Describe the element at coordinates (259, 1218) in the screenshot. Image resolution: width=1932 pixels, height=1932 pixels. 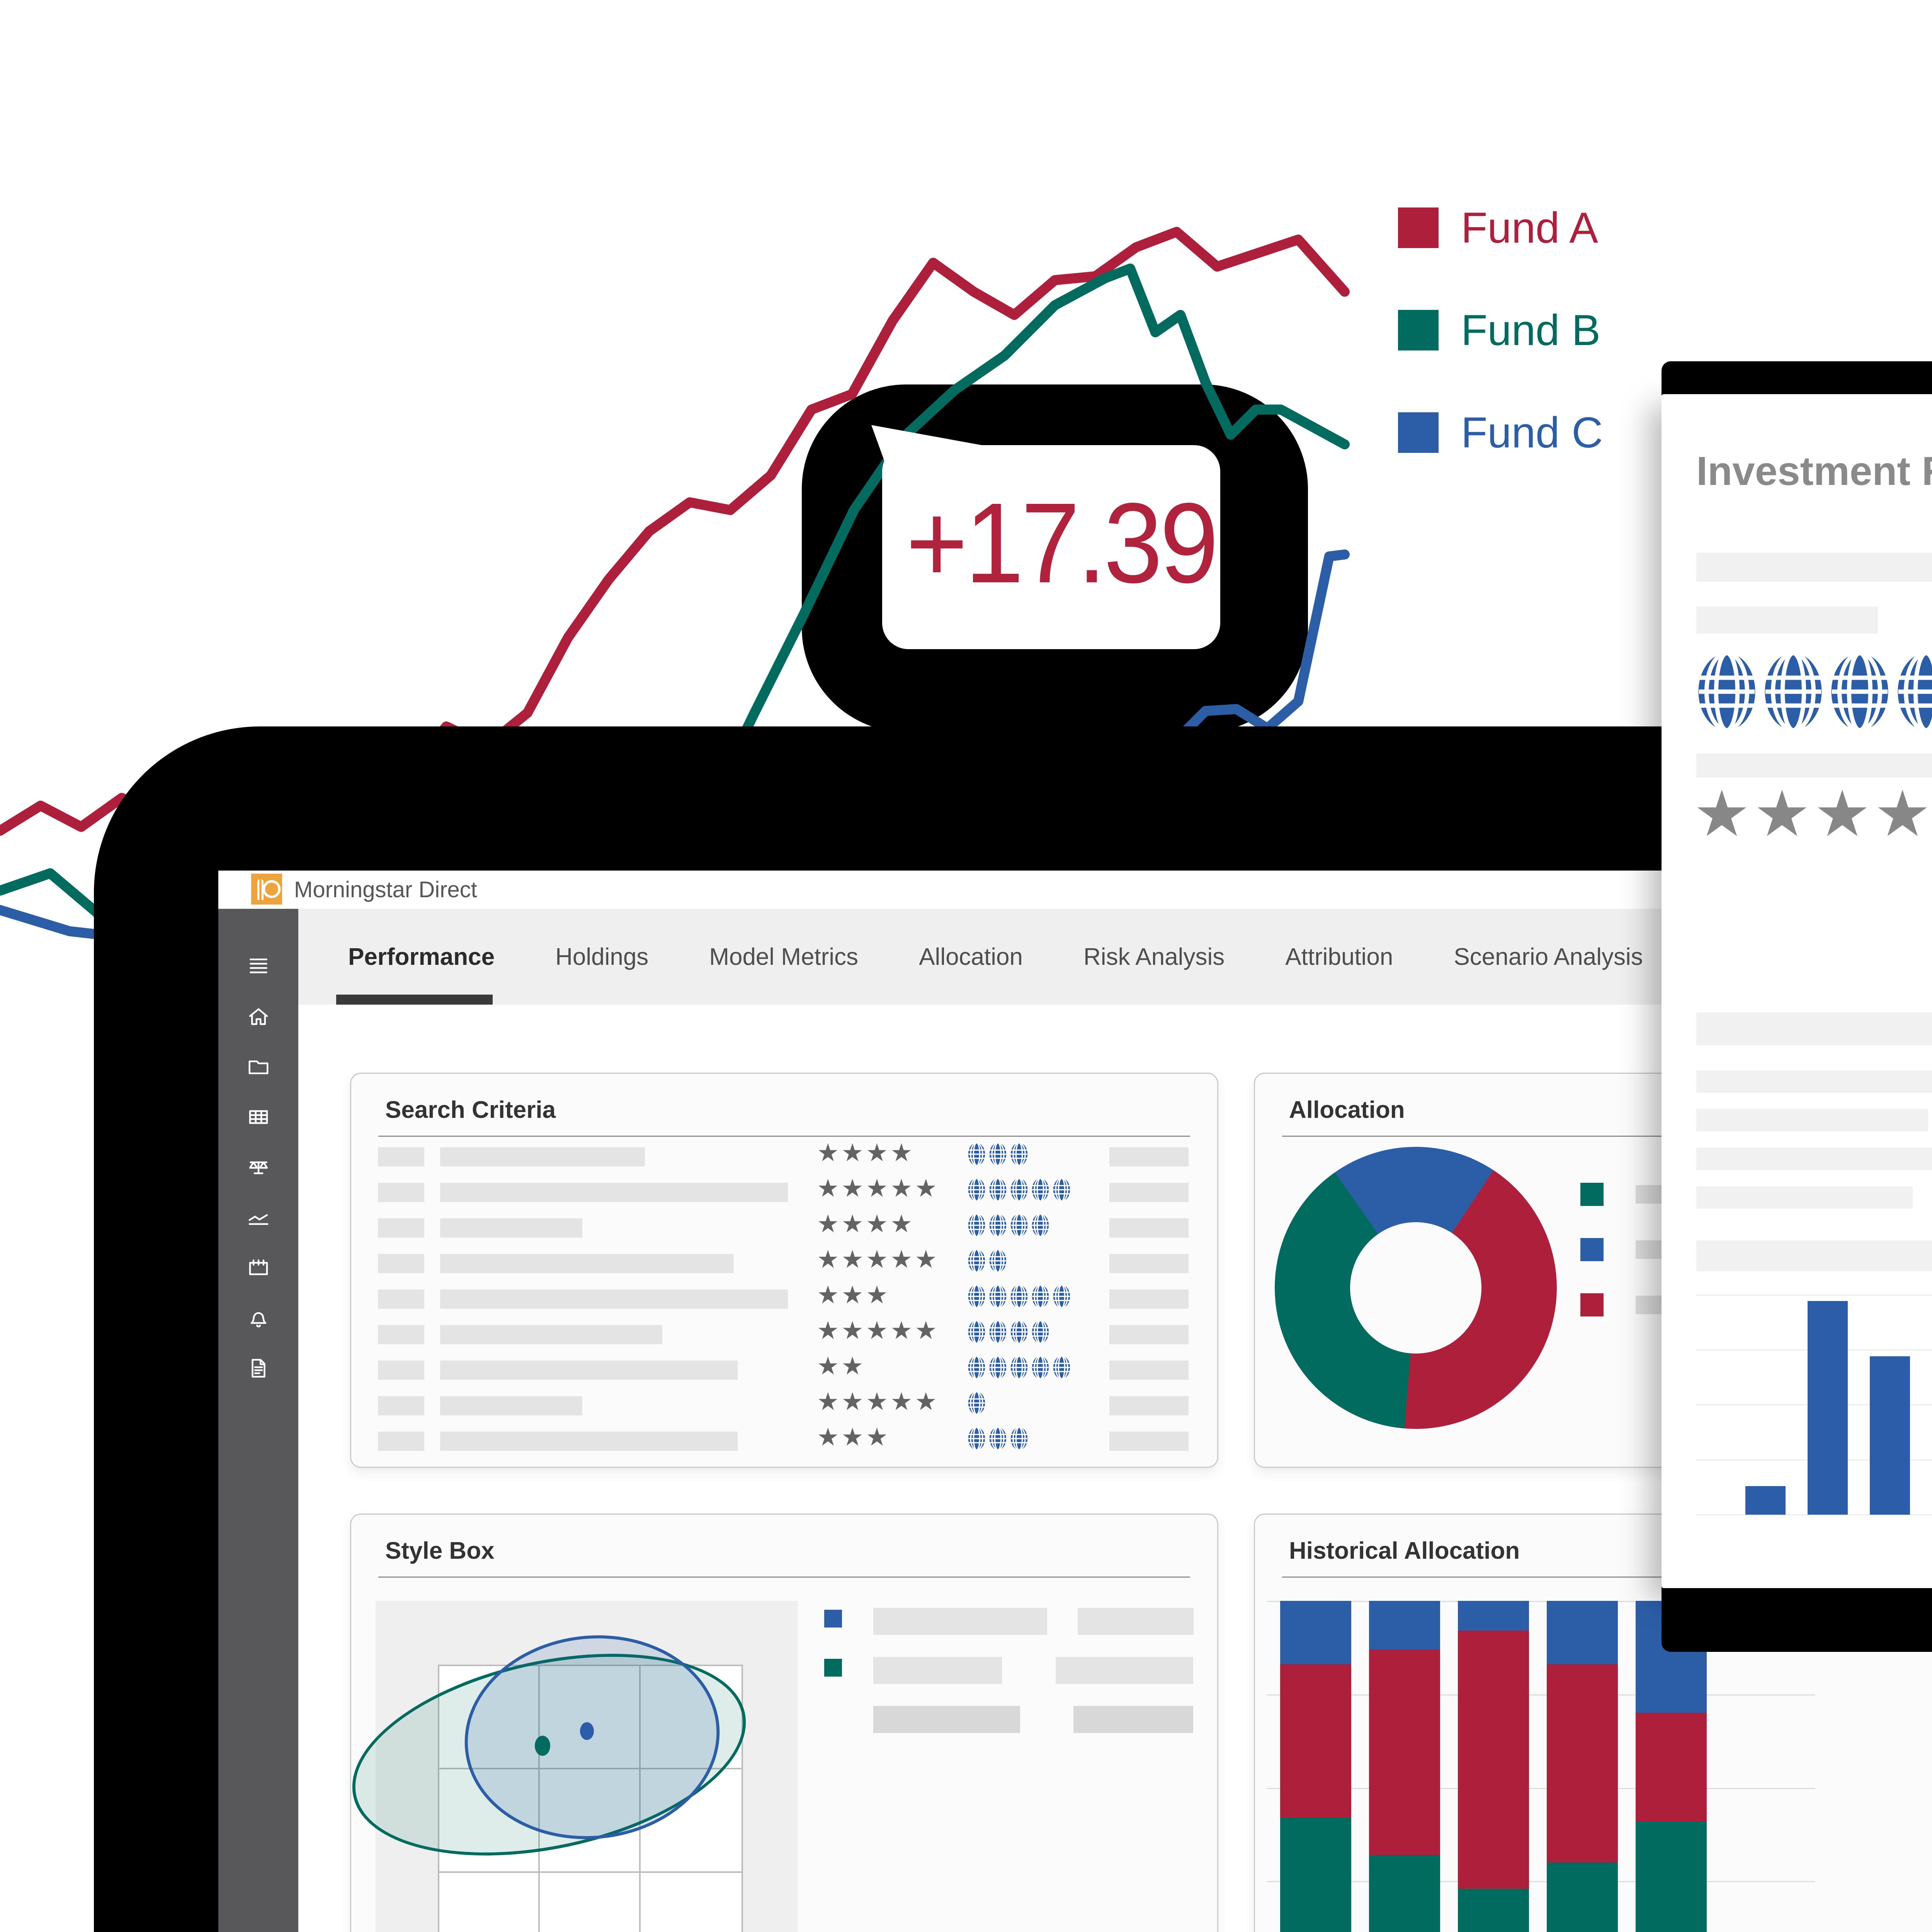
I see `line-chart-icon` at that location.